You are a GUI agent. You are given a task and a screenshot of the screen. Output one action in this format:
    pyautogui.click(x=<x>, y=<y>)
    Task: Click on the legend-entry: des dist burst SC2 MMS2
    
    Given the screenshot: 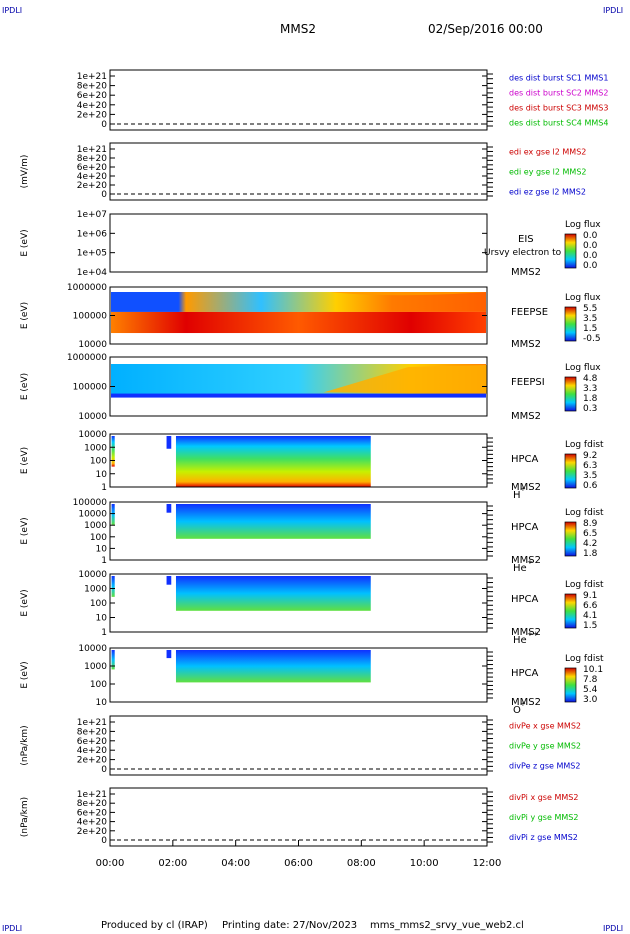 What is the action you would take?
    pyautogui.click(x=558, y=93)
    